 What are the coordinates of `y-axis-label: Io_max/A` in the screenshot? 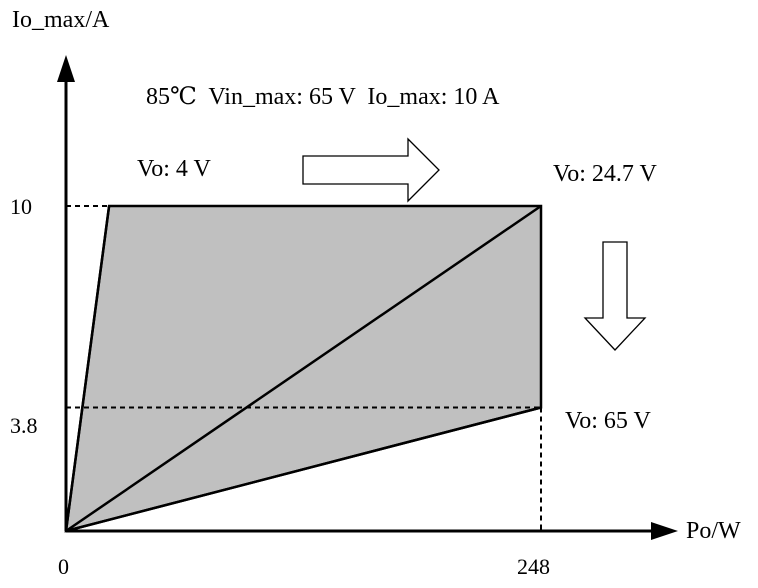 It's located at (61, 20).